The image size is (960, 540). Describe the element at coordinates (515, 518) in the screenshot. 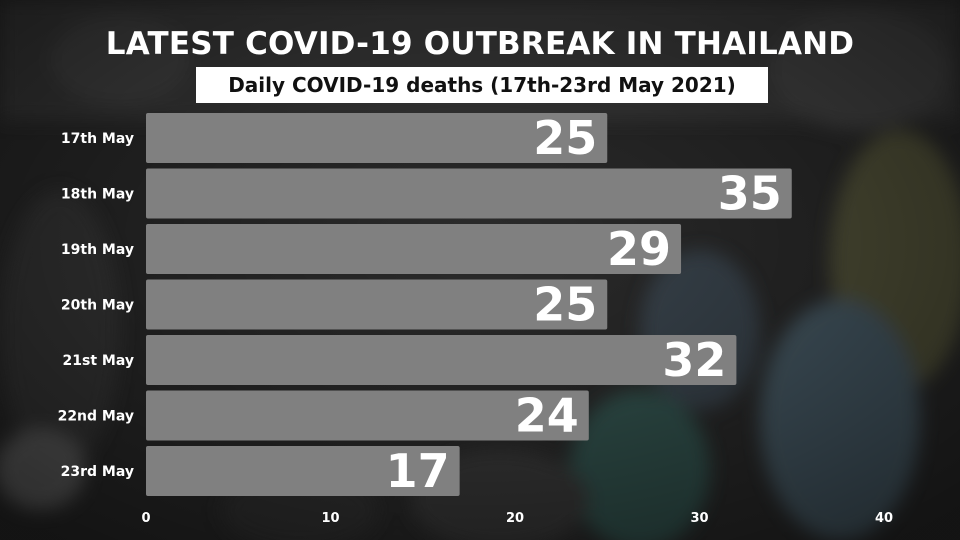

I see `x-tick-label: 20` at that location.